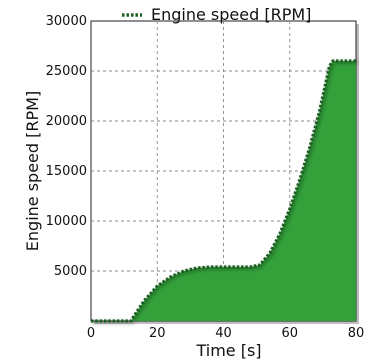 The width and height of the screenshot is (379, 361). Describe the element at coordinates (66, 71) in the screenshot. I see `y-tick-label-25000: 25000` at that location.